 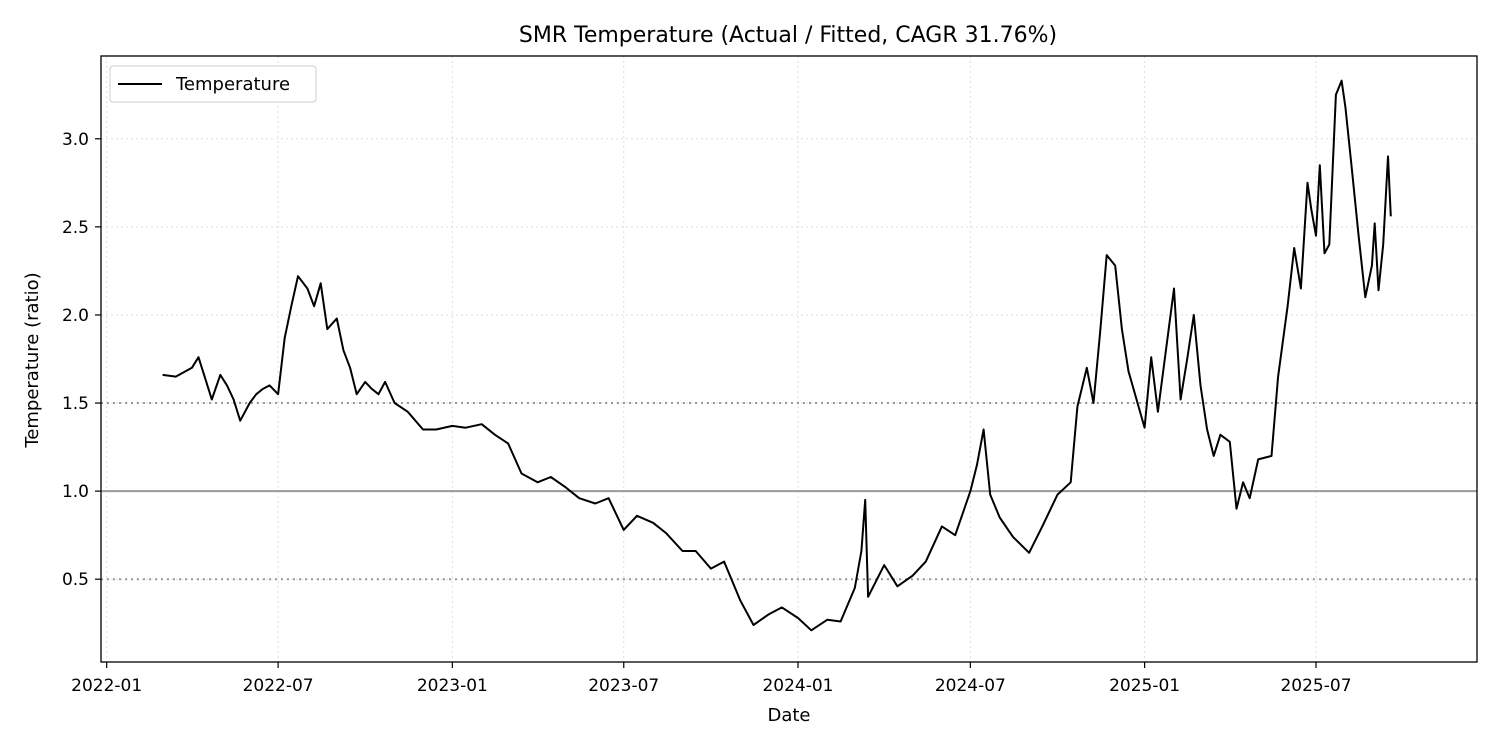 I want to click on x-tick-label: 2024-07, so click(x=970, y=686).